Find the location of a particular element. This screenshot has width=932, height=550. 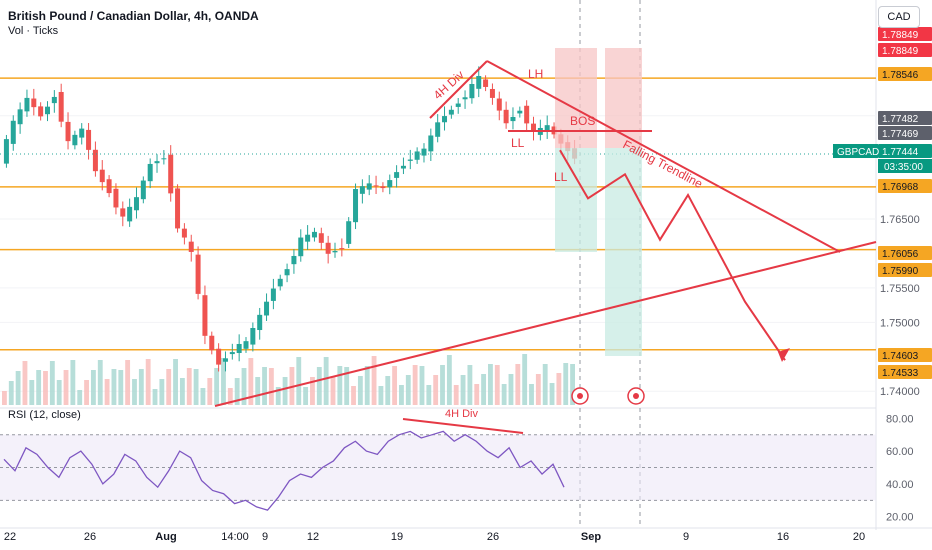

symbol-badge is located at coordinates (855, 151).